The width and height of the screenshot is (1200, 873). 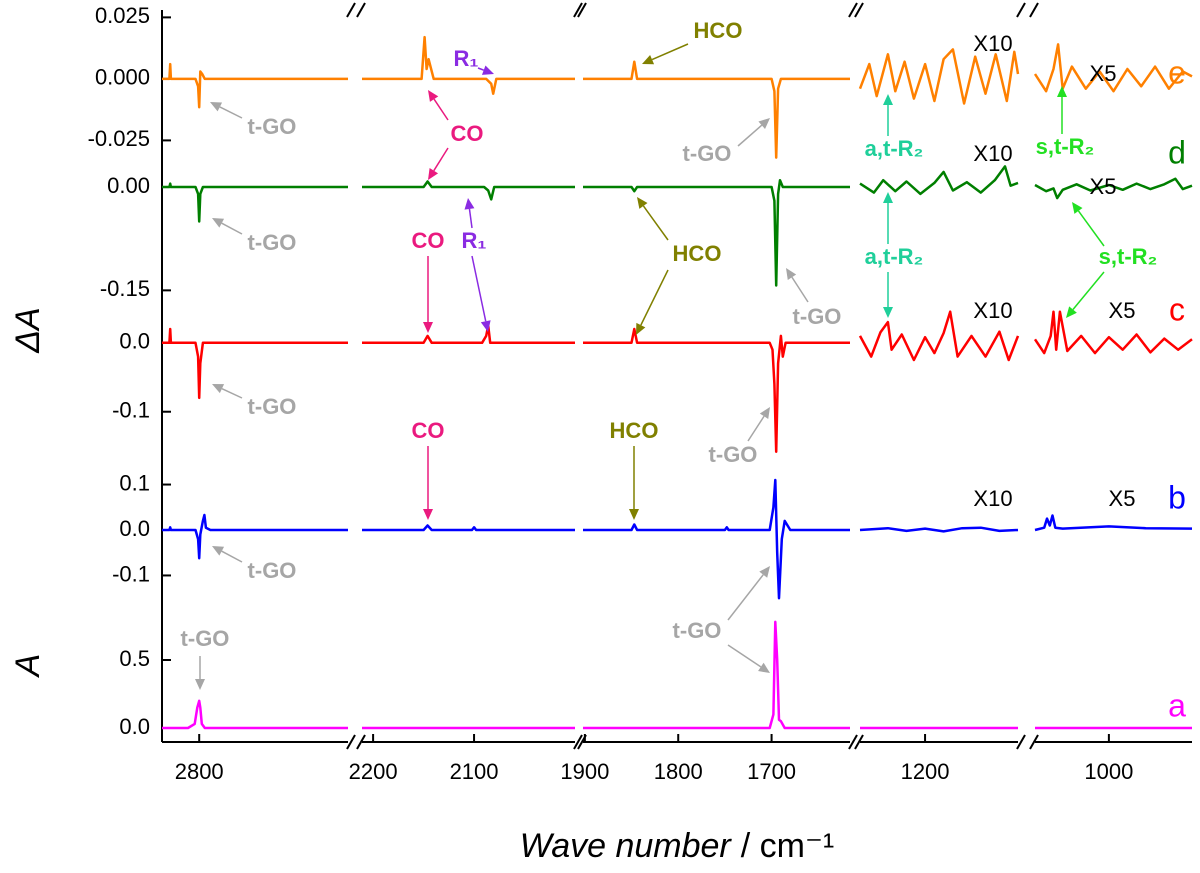 What do you see at coordinates (678, 771) in the screenshot?
I see `x-tick-label: 1800` at bounding box center [678, 771].